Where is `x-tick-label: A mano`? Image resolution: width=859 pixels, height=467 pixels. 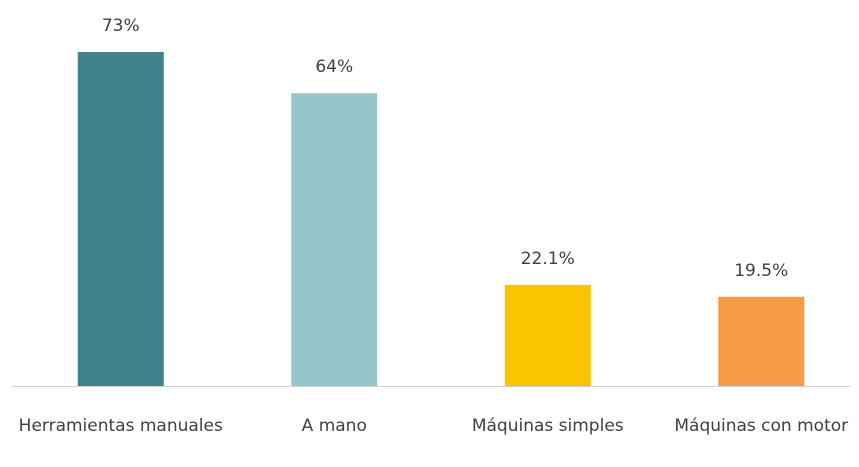 x-tick-label: A mano is located at coordinates (334, 426).